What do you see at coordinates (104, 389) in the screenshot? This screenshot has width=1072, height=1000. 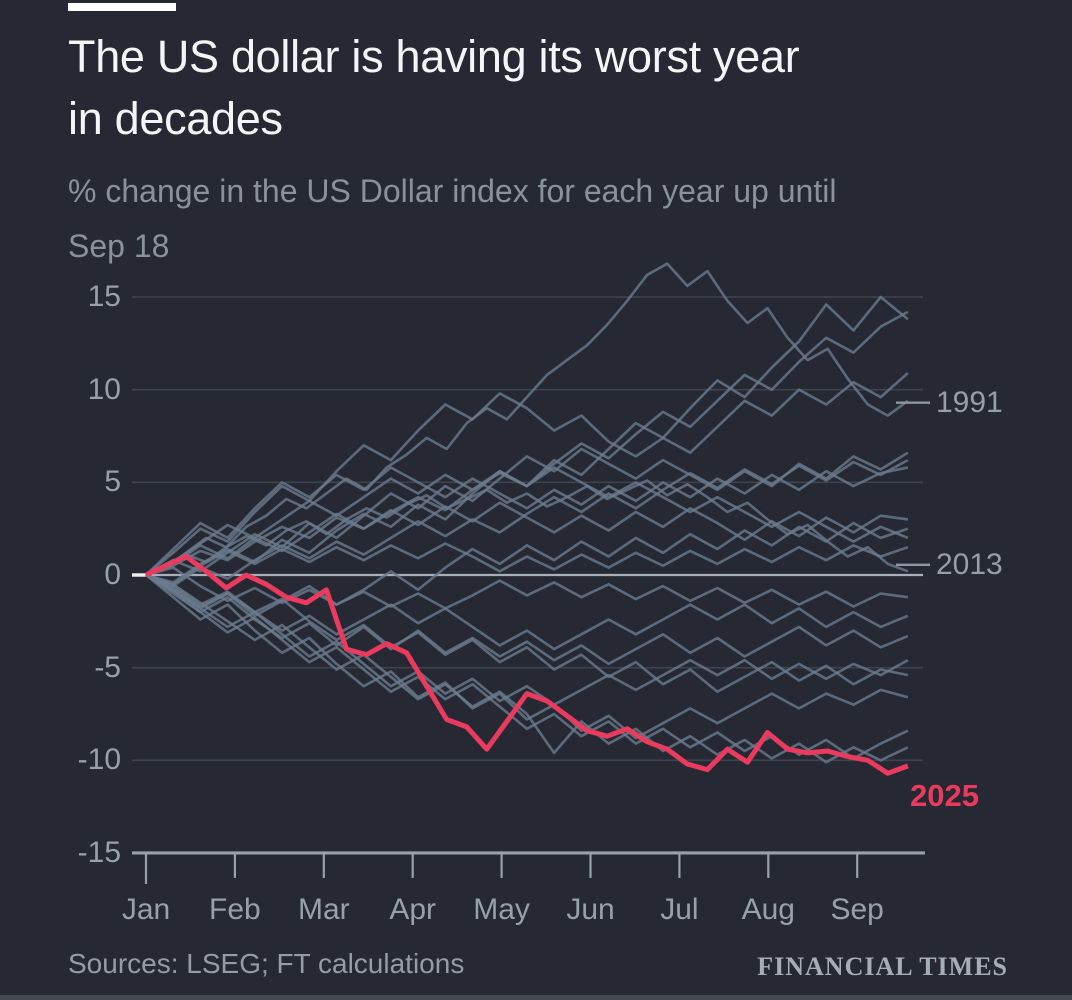 I see `y-tick-label-10: 10` at bounding box center [104, 389].